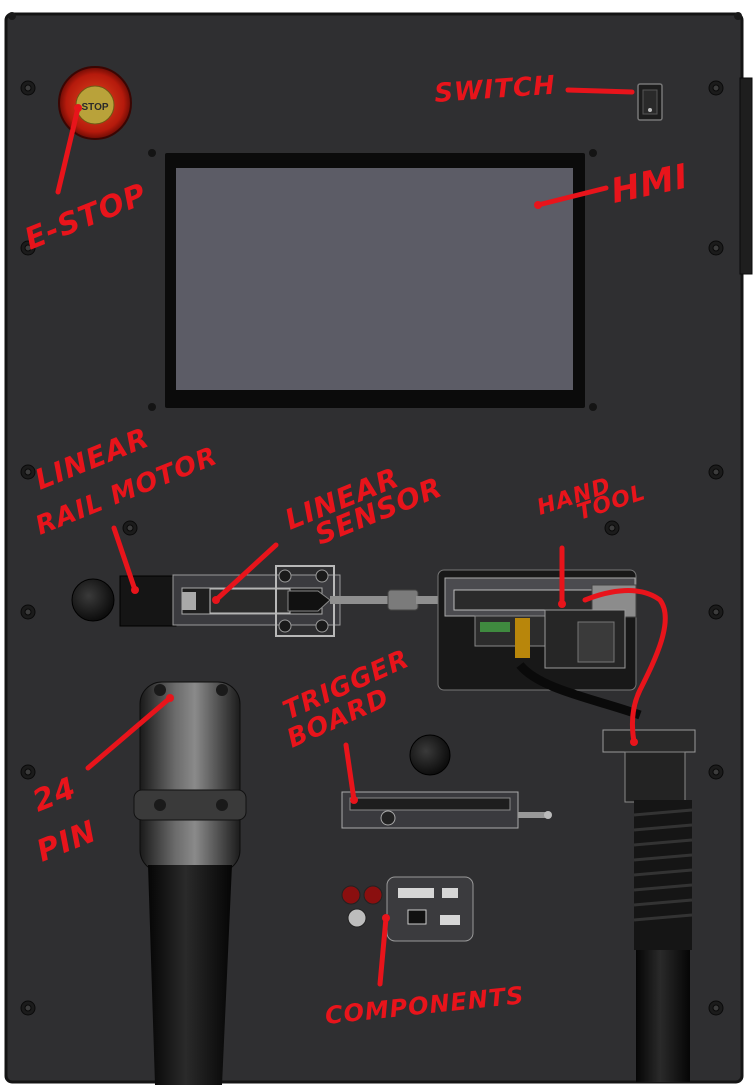  Describe the element at coordinates (12, 16) in the screenshot. I see `corner-screw-tl` at that location.